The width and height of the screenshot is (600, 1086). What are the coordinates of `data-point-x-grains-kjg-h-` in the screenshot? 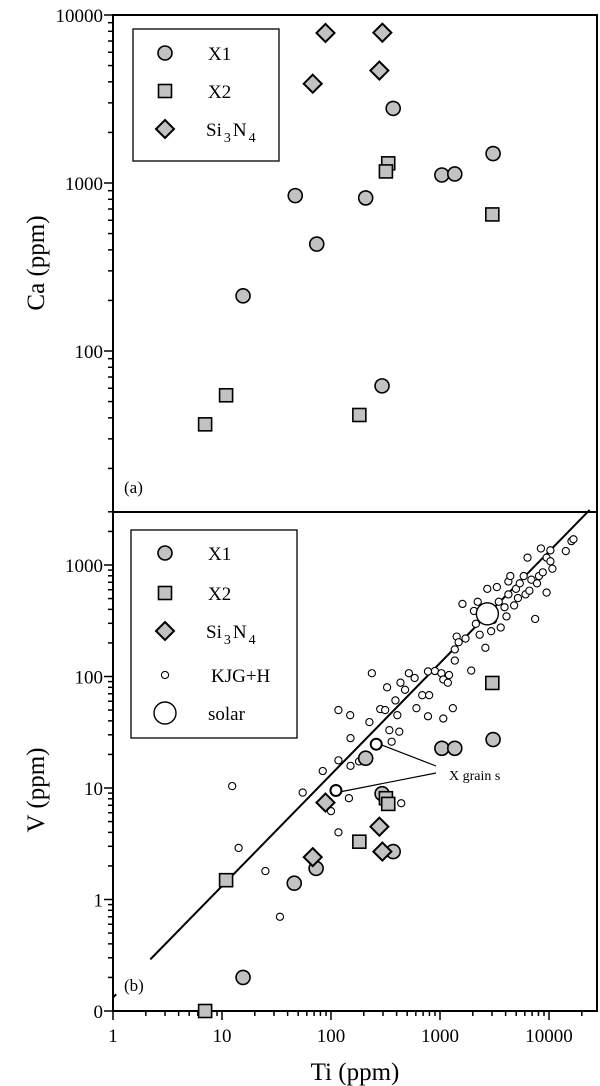 It's located at (376, 744).